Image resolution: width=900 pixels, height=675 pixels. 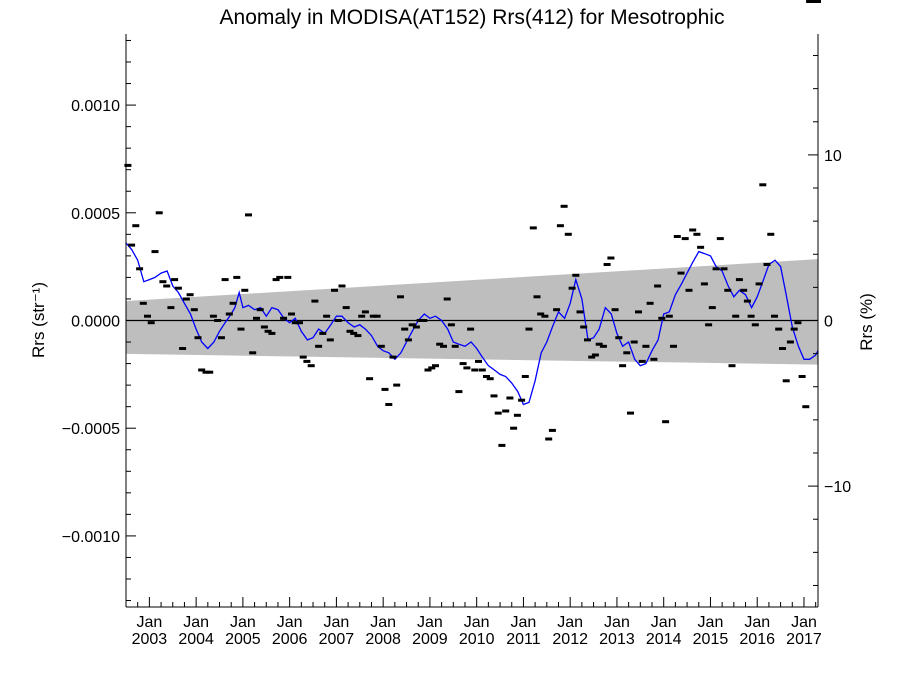 What do you see at coordinates (837, 487) in the screenshot?
I see `y-tick-label-right: −10` at bounding box center [837, 487].